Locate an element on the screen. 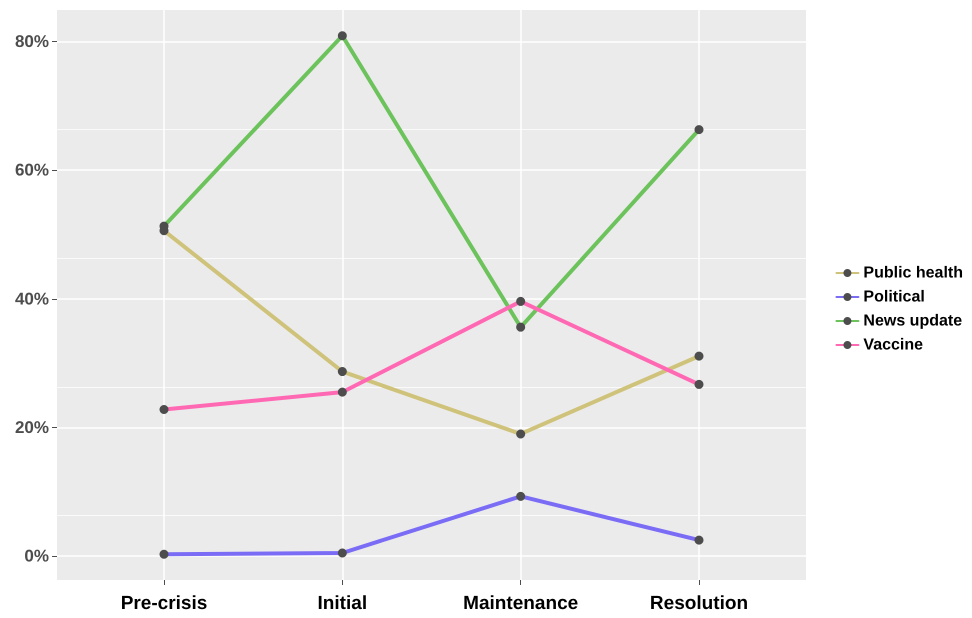 This screenshot has height=618, width=972. x-tick-label: Initial is located at coordinates (343, 603).